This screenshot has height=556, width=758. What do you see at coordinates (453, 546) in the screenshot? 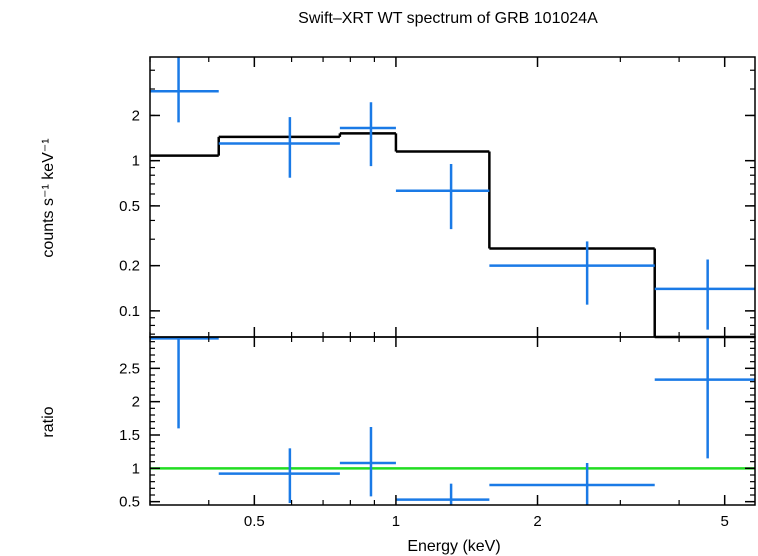
I see `x-axis-label: Energy (keV)` at bounding box center [453, 546].